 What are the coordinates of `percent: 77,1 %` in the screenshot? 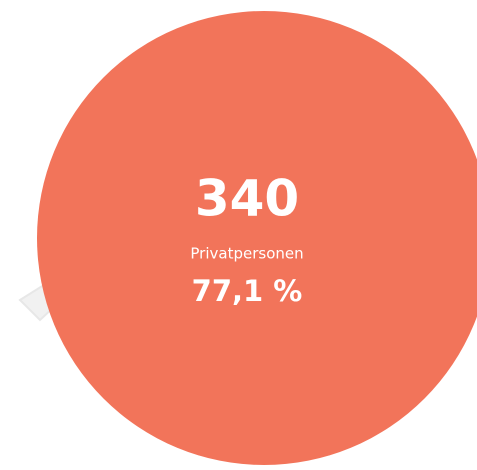 It's located at (247, 291).